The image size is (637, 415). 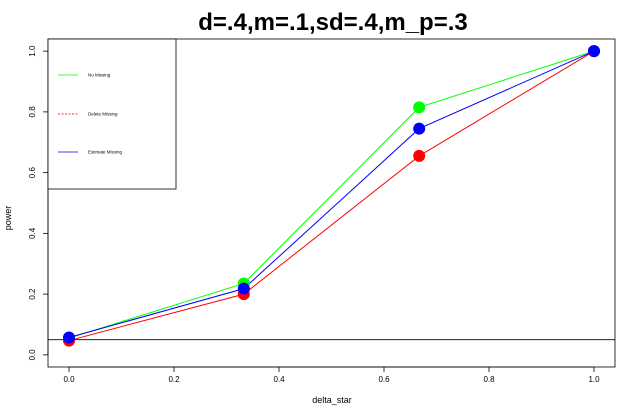 I want to click on legend-label: Estimate Missing, so click(x=105, y=152).